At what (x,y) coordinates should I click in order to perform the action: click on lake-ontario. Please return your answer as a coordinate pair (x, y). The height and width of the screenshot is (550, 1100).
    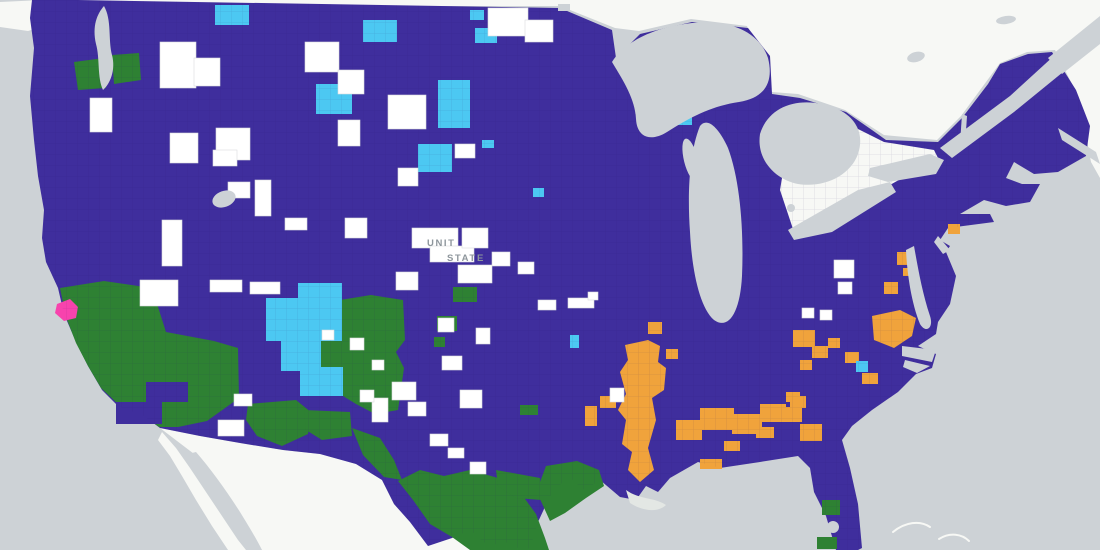
    Looking at the image, I should click on (906, 168).